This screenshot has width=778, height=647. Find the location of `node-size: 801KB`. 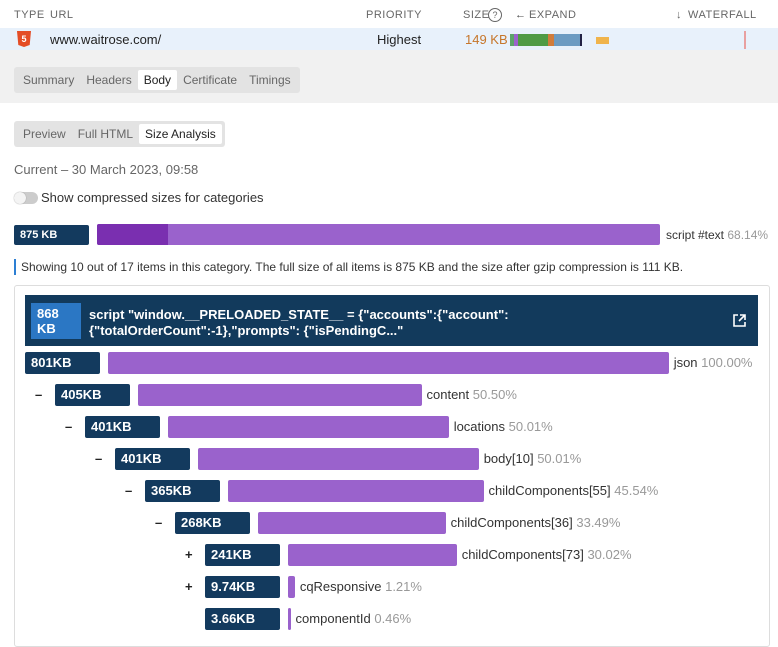

node-size: 801KB is located at coordinates (62, 363).